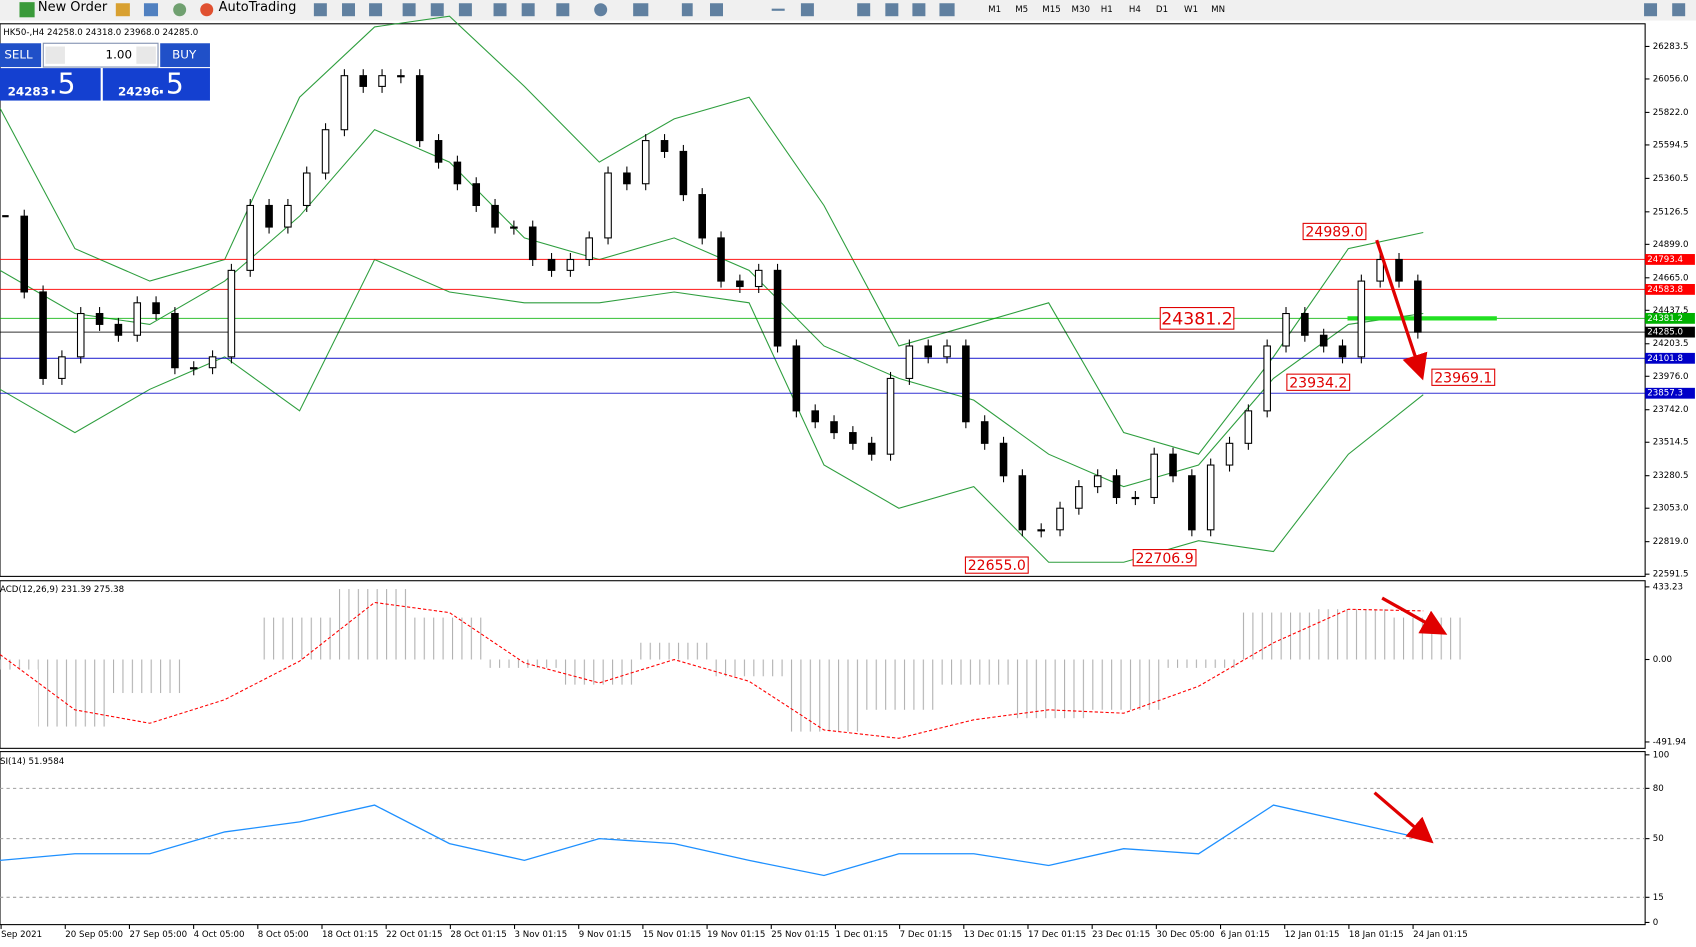 The image size is (1696, 947). What do you see at coordinates (50, 84) in the screenshot?
I see `bid-price-box` at bounding box center [50, 84].